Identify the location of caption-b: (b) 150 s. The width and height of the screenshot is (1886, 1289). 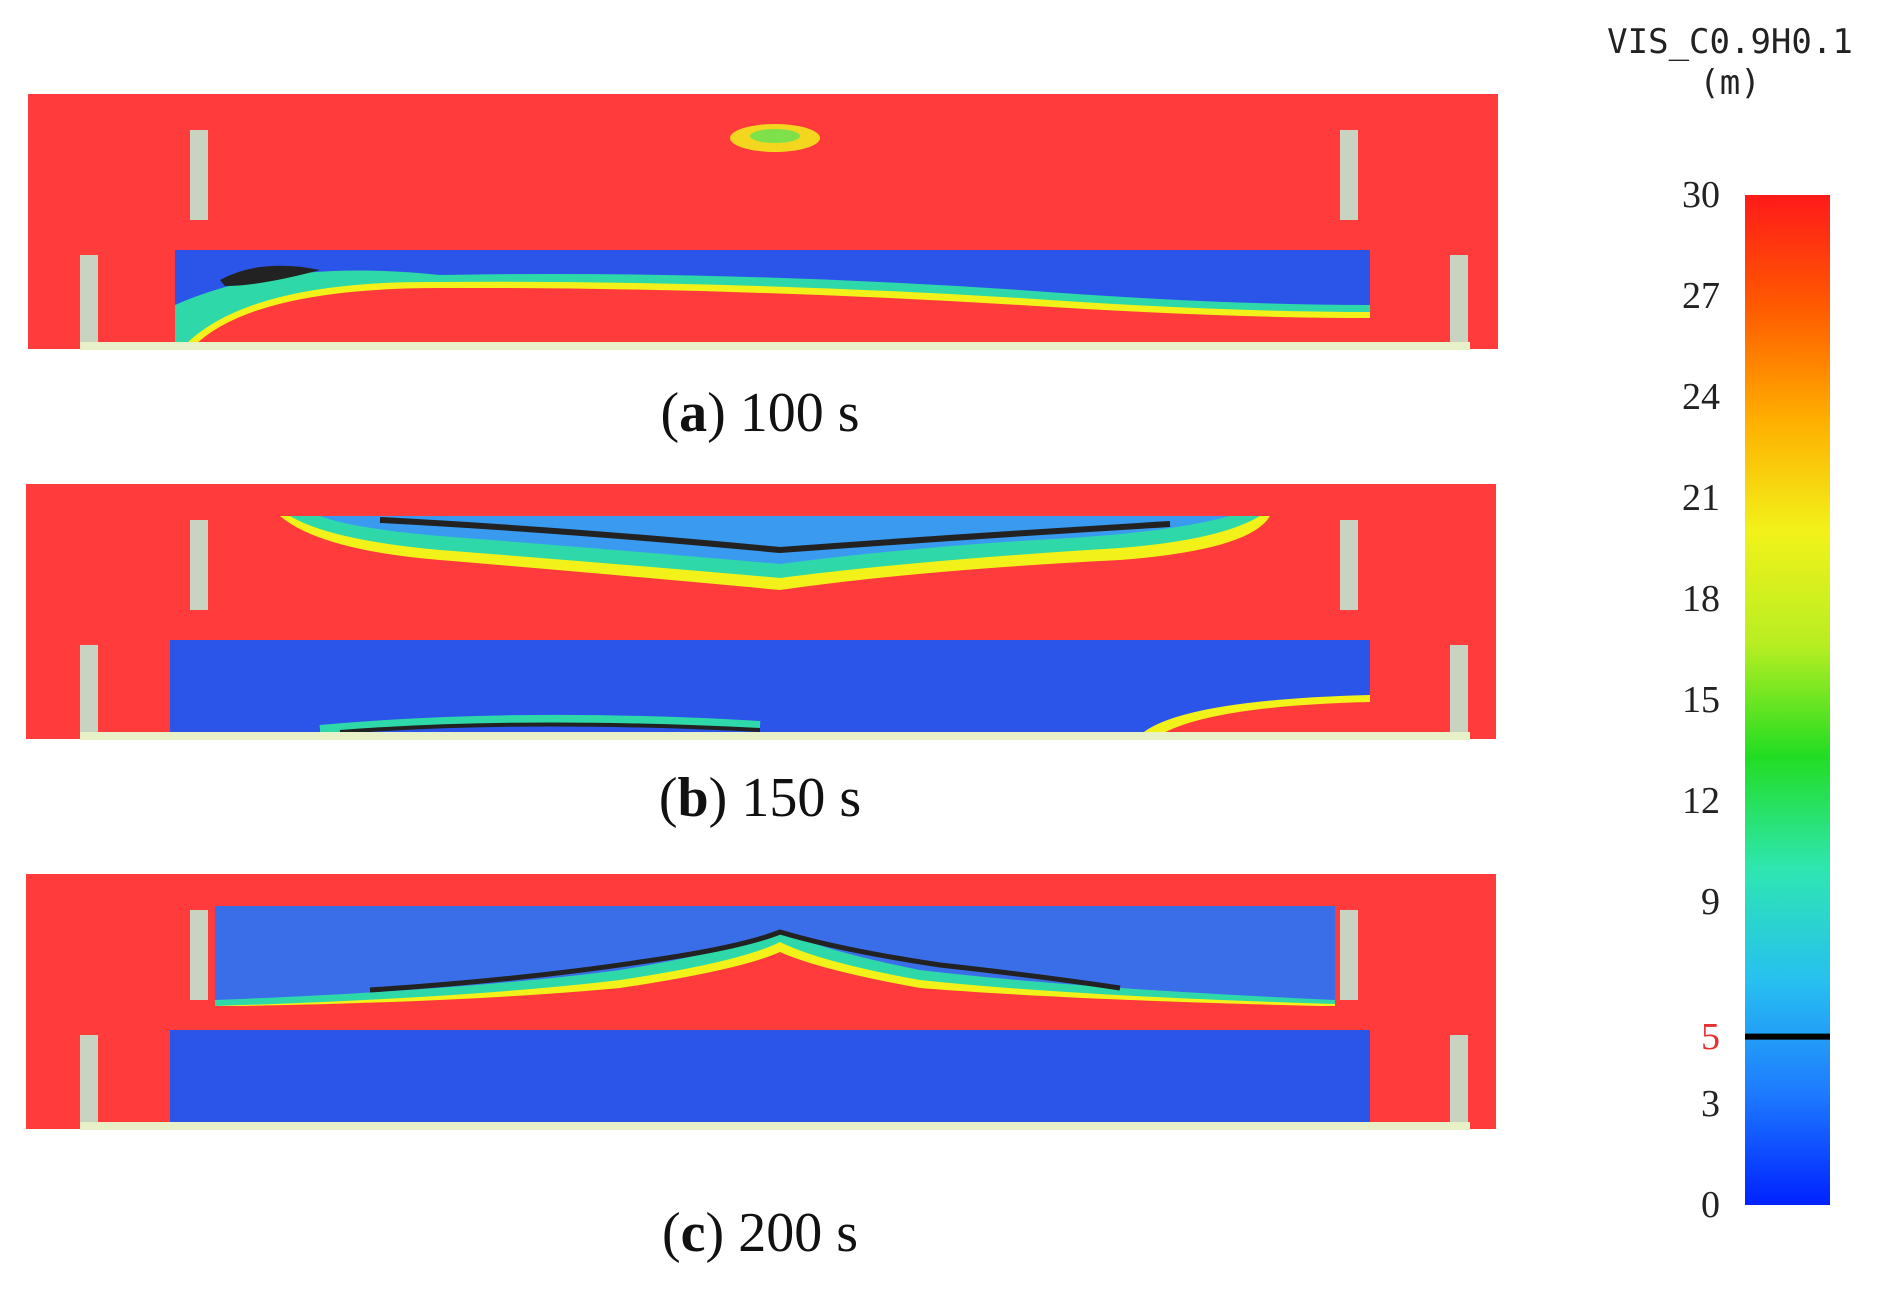
(760, 798).